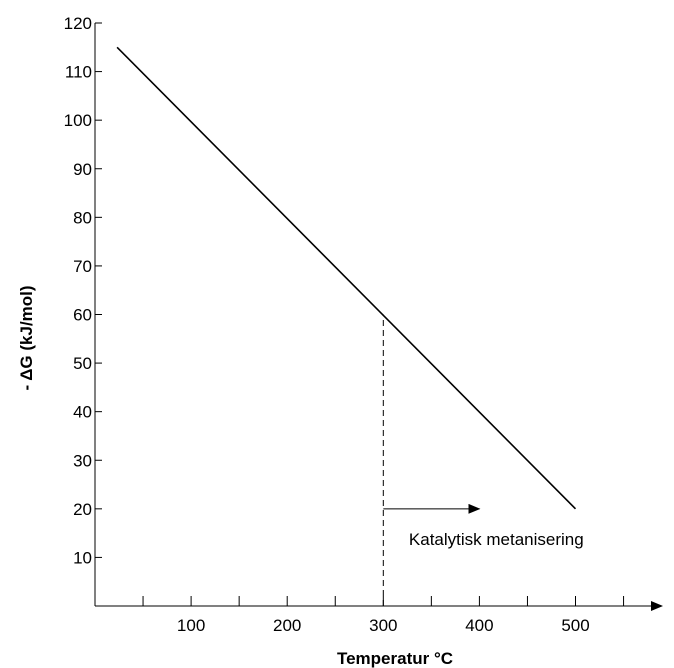 Image resolution: width=674 pixels, height=668 pixels. I want to click on annotation-layer, so click(431, 460).